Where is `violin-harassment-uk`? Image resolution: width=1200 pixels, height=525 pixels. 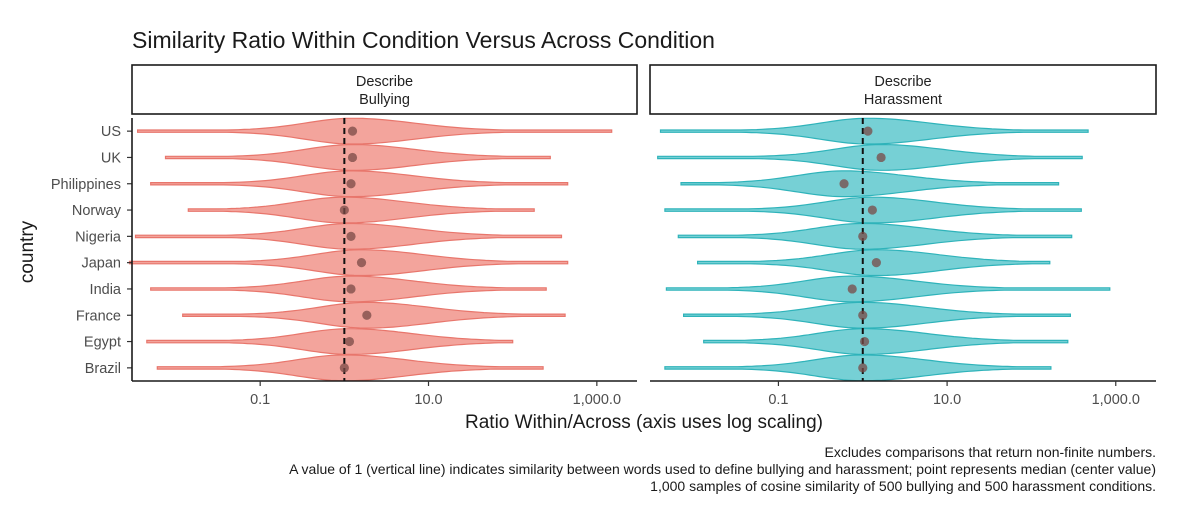 violin-harassment-uk is located at coordinates (870, 157).